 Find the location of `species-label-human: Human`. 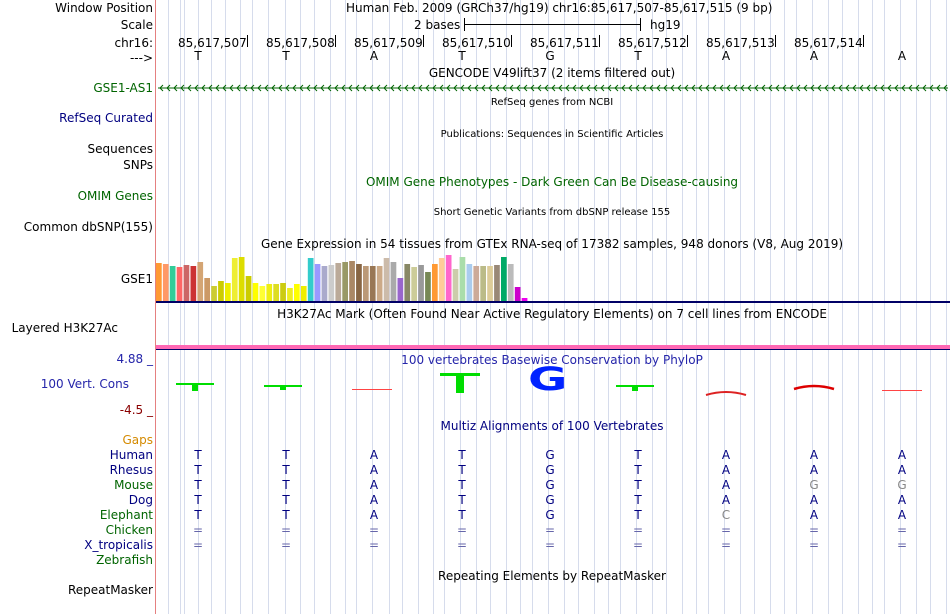

species-label-human: Human is located at coordinates (131, 455).